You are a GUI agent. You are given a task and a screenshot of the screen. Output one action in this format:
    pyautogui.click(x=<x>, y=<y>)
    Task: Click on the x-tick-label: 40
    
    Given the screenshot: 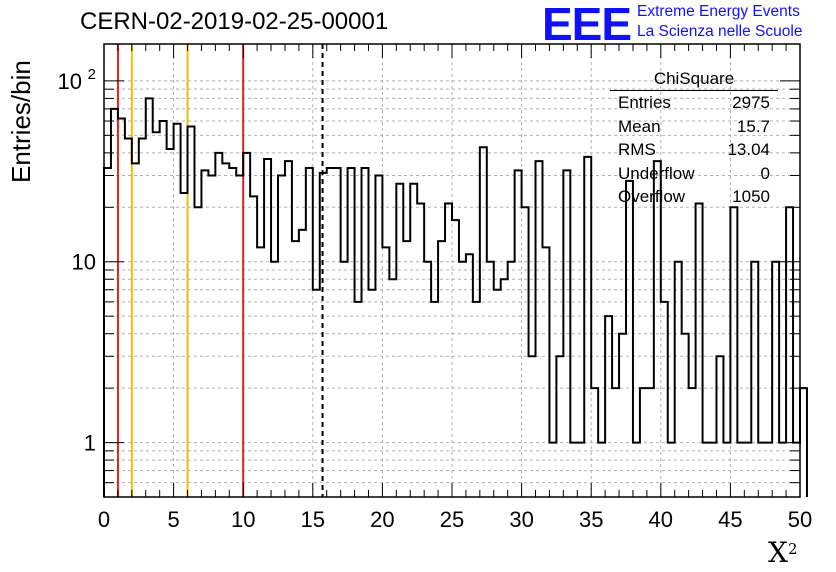 What is the action you would take?
    pyautogui.click(x=661, y=519)
    